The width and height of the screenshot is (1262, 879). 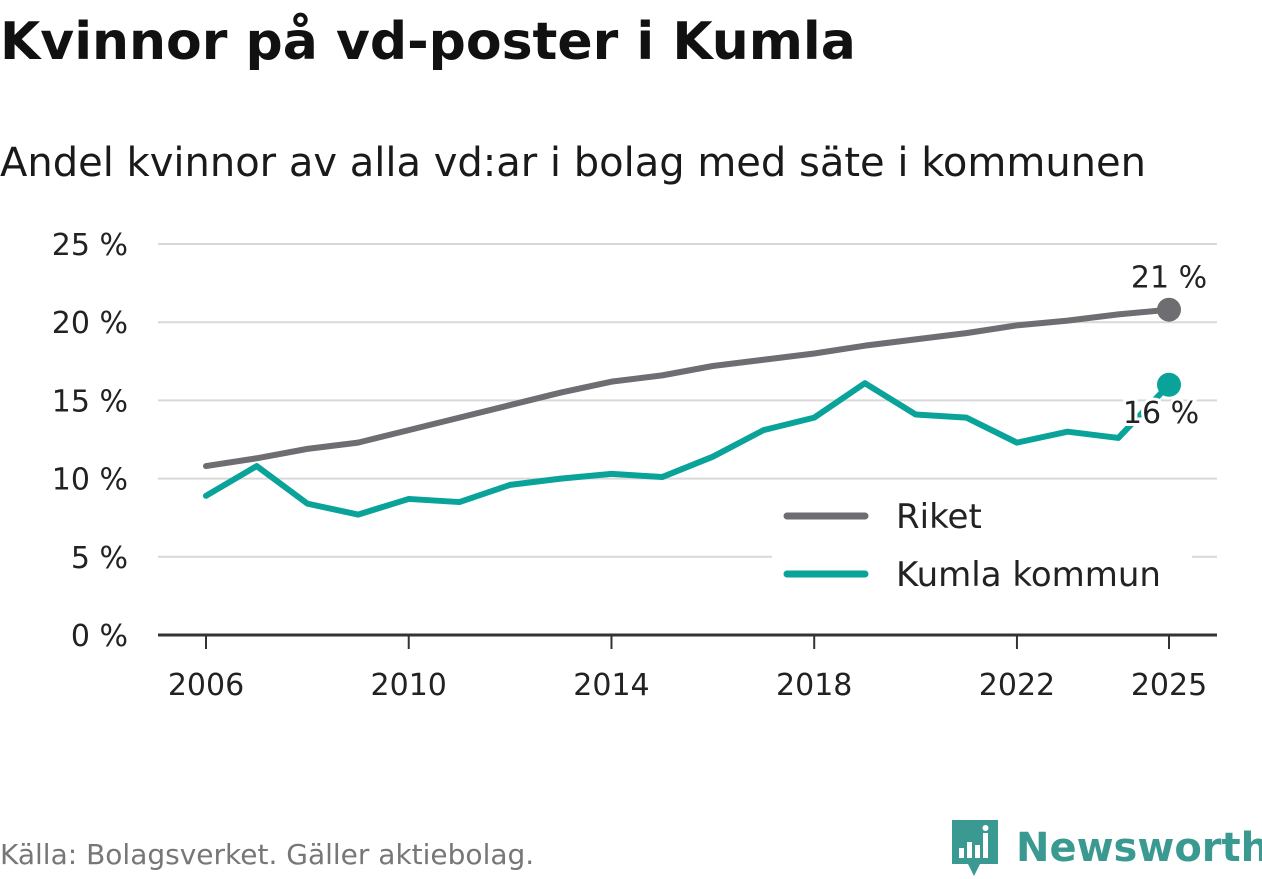 I want to click on y-tick-label: 15 %, so click(x=90, y=401).